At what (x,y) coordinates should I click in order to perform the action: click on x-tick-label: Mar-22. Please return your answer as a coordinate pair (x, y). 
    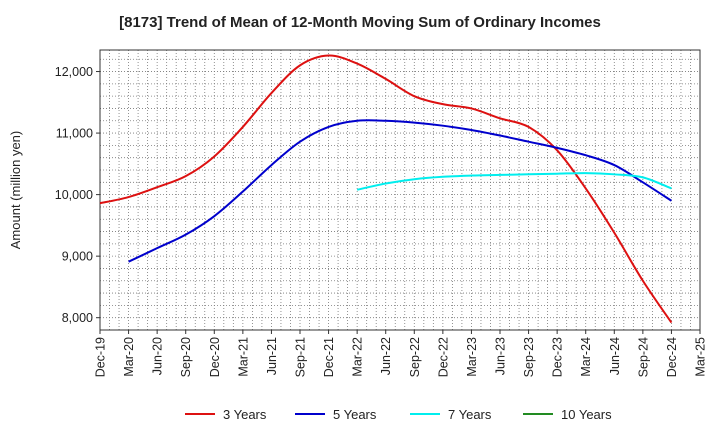
    Looking at the image, I should click on (358, 357).